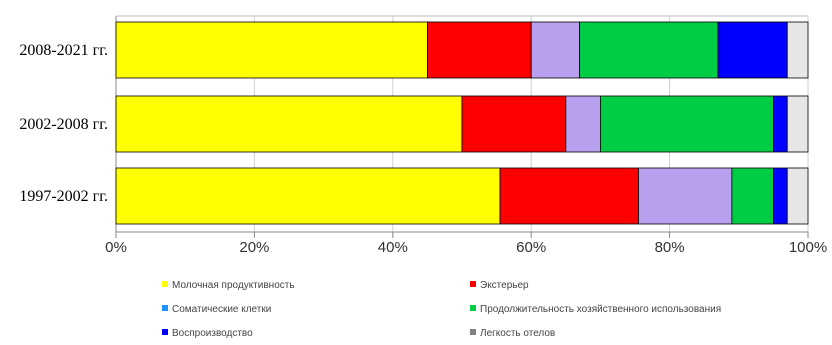 The width and height of the screenshot is (832, 345). What do you see at coordinates (393, 247) in the screenshot?
I see `x-tick-label: 40%` at bounding box center [393, 247].